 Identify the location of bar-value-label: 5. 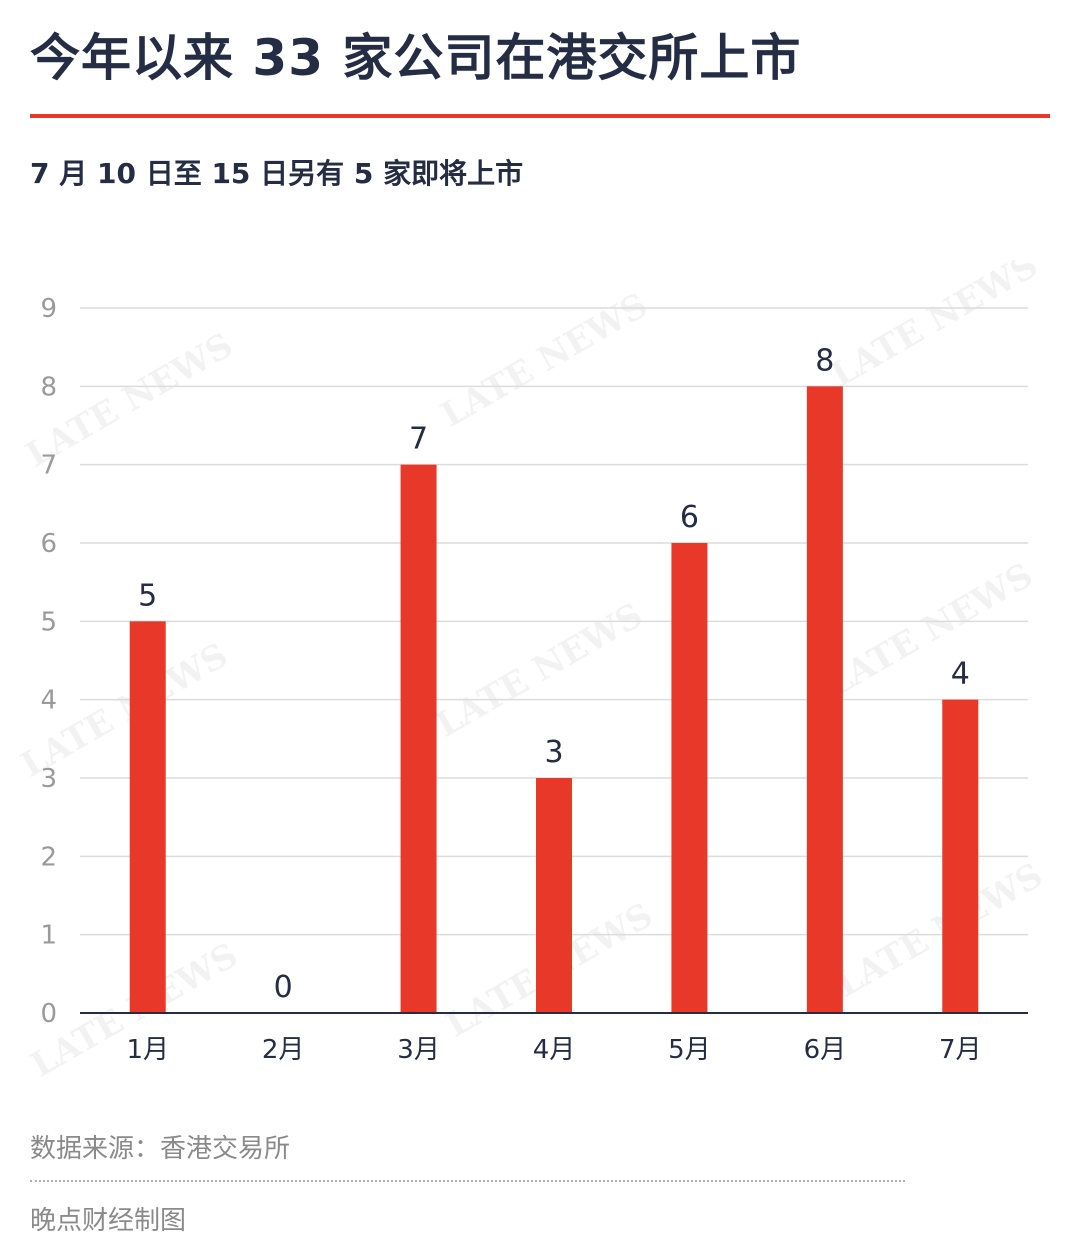
(147, 595).